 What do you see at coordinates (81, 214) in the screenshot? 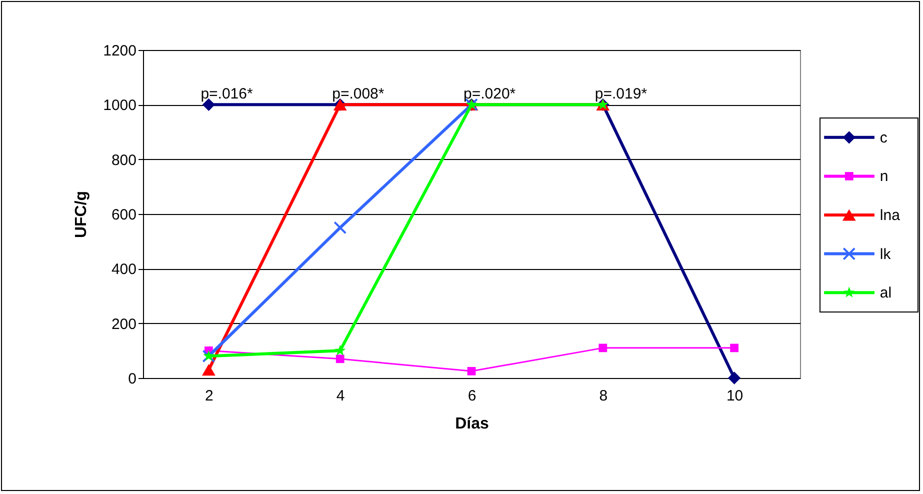
I see `y-axis-title: UFC/g` at bounding box center [81, 214].